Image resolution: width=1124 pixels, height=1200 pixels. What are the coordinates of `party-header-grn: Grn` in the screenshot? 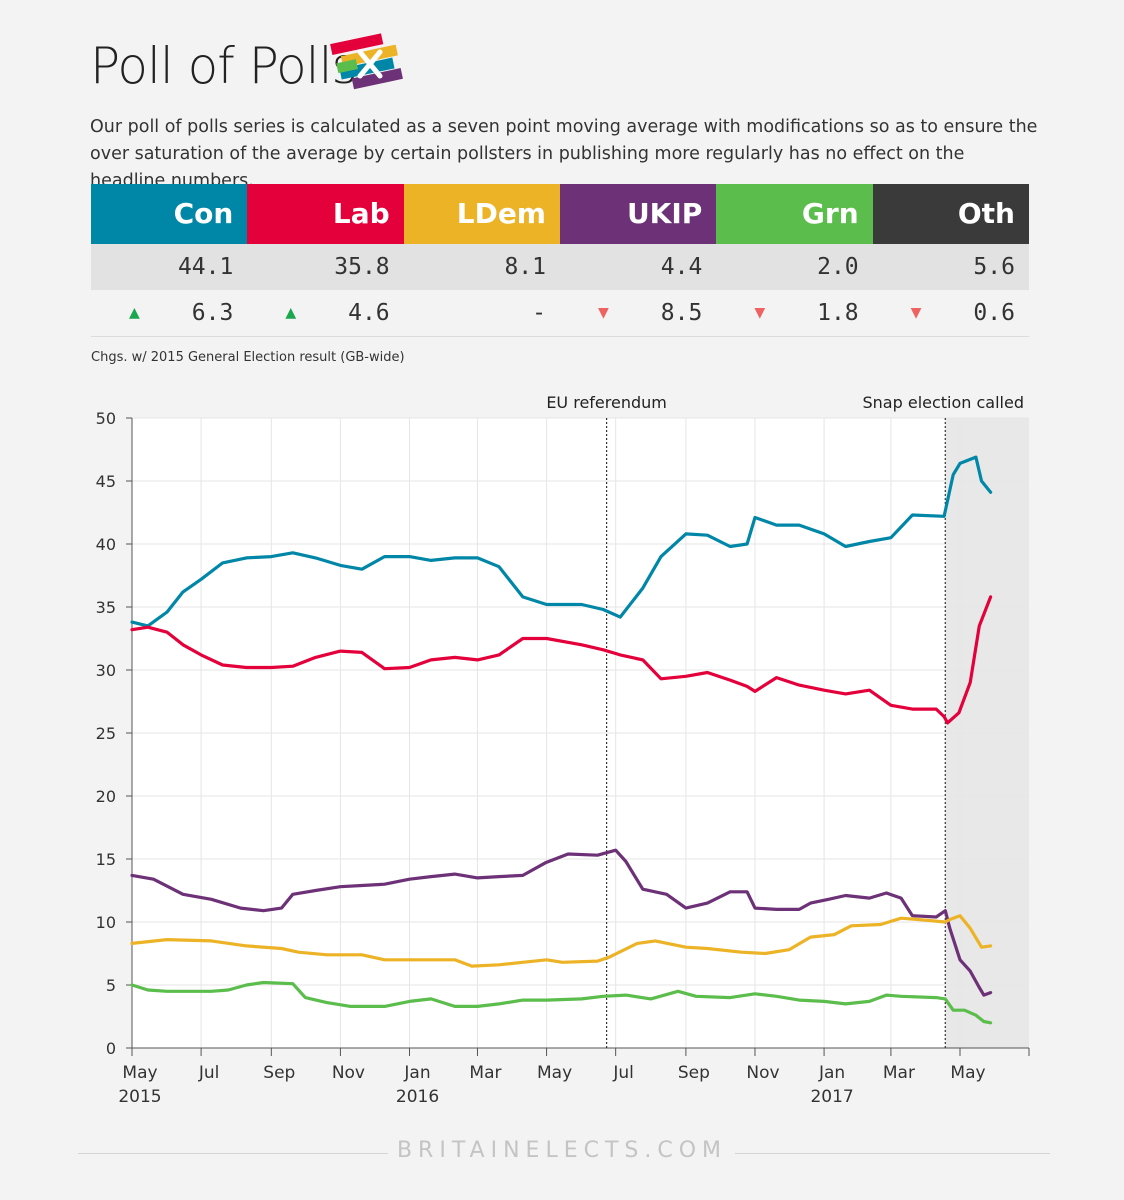 It's located at (794, 214).